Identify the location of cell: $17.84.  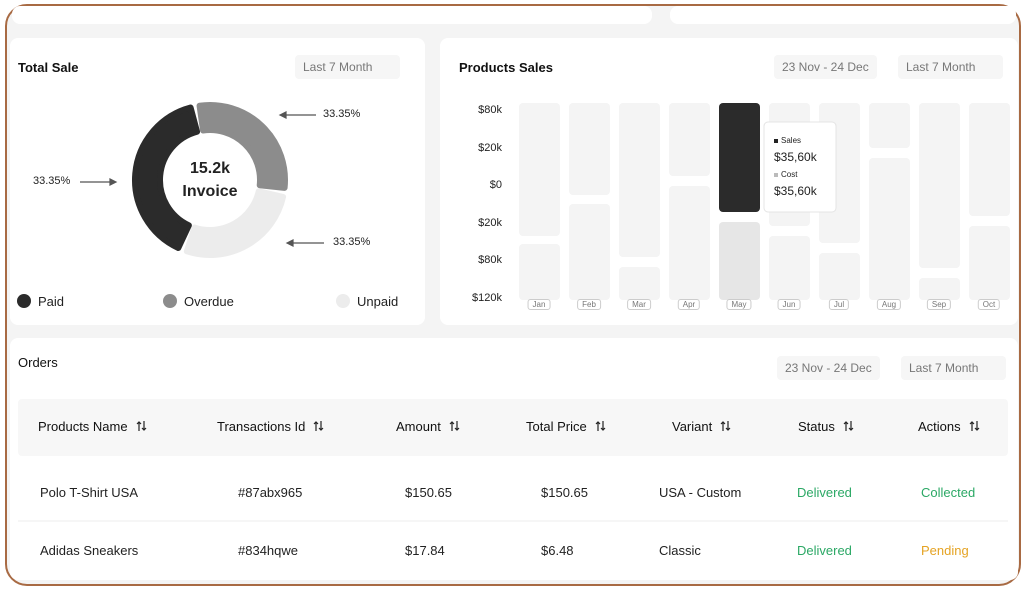
(425, 550).